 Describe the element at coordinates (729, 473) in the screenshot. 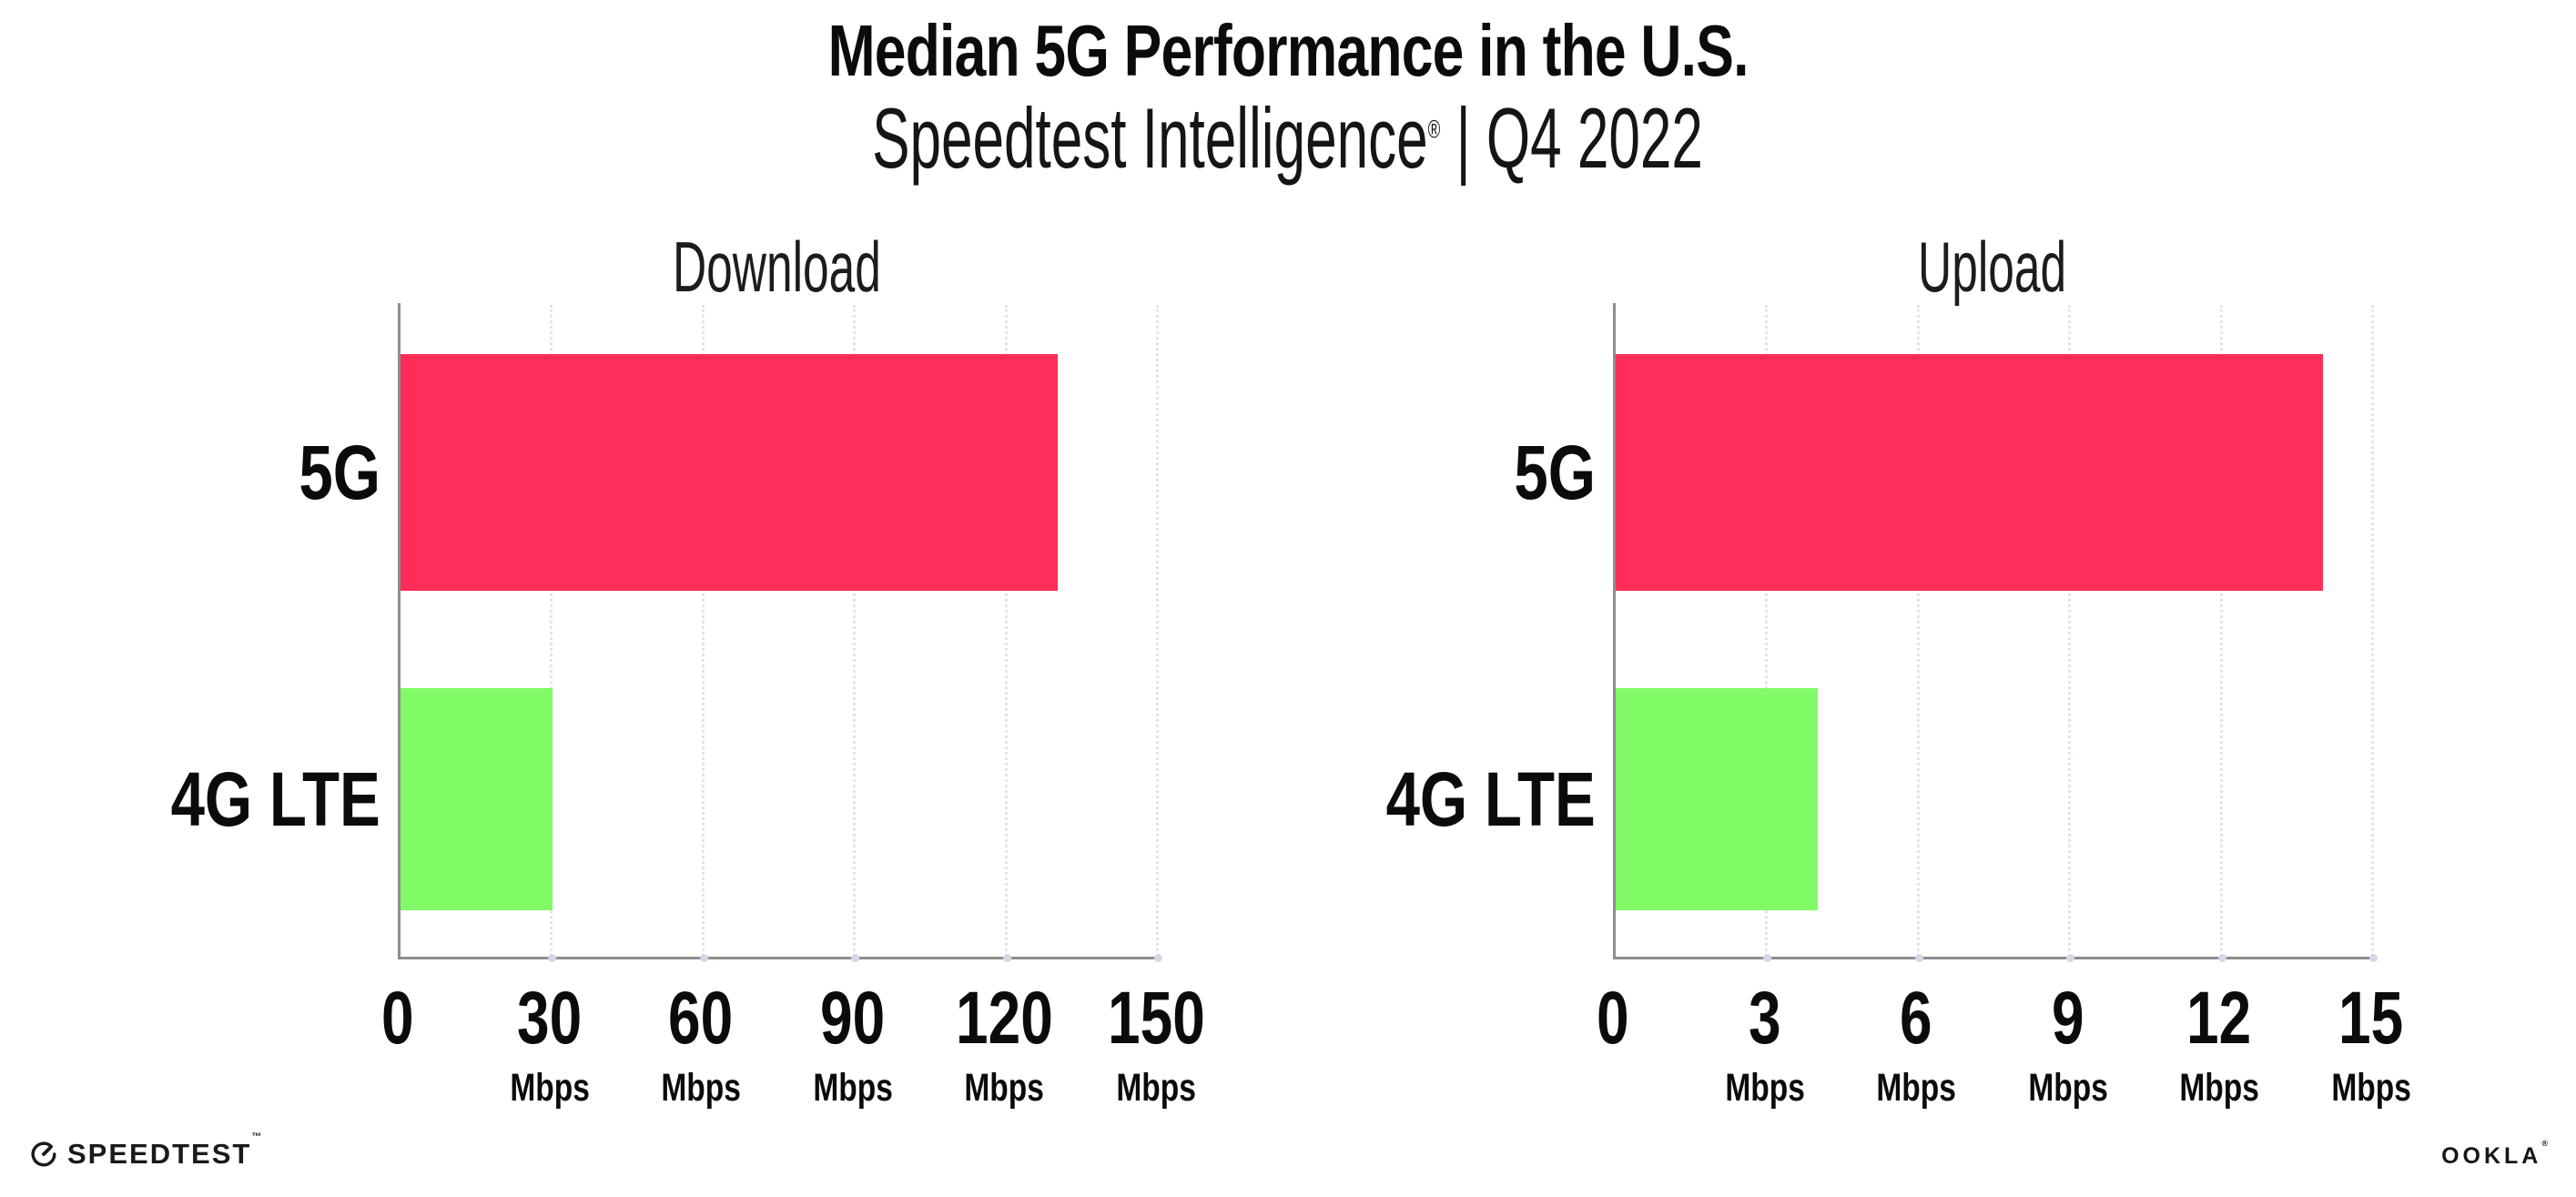

I see `download-bar-5g` at that location.